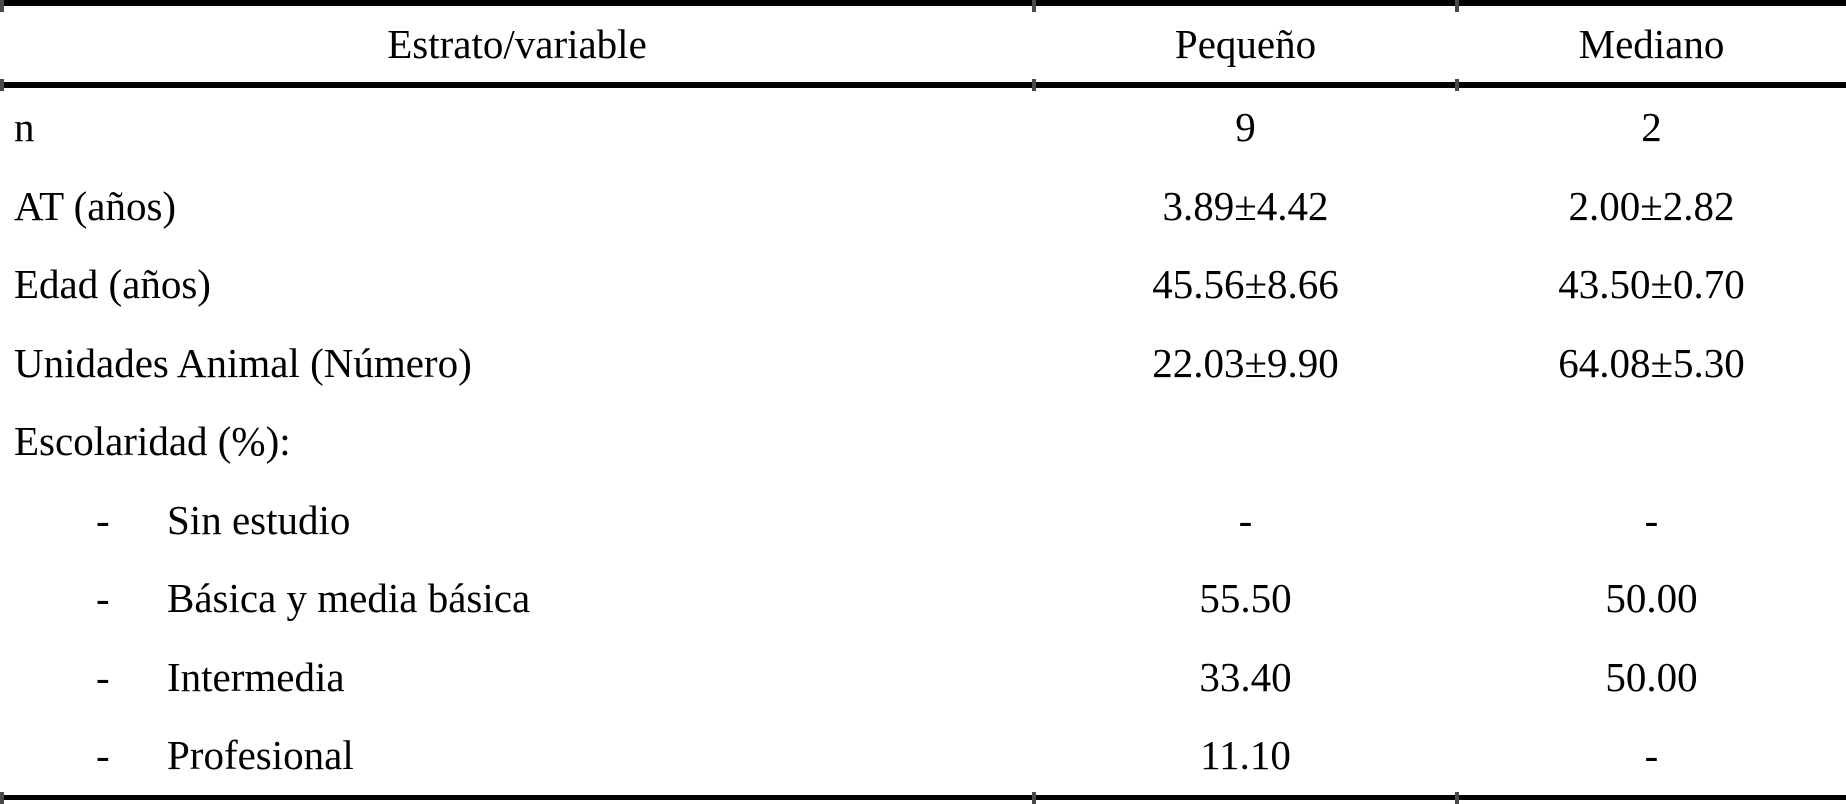 The width and height of the screenshot is (1846, 804). What do you see at coordinates (256, 676) in the screenshot?
I see `row-label-text: Intermedia` at bounding box center [256, 676].